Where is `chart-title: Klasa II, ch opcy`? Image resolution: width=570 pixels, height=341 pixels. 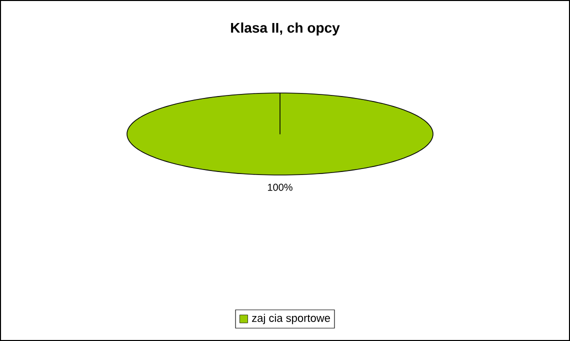 chart-title: Klasa II, ch opcy is located at coordinates (285, 29).